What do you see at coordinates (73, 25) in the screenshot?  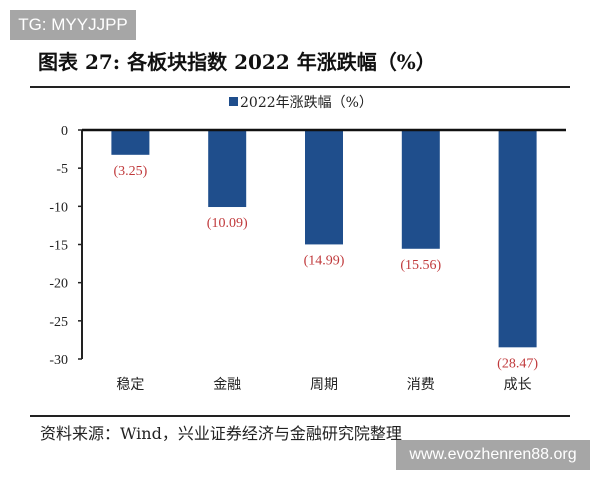 I see `watermark-top: TG: MYYJJPP` at bounding box center [73, 25].